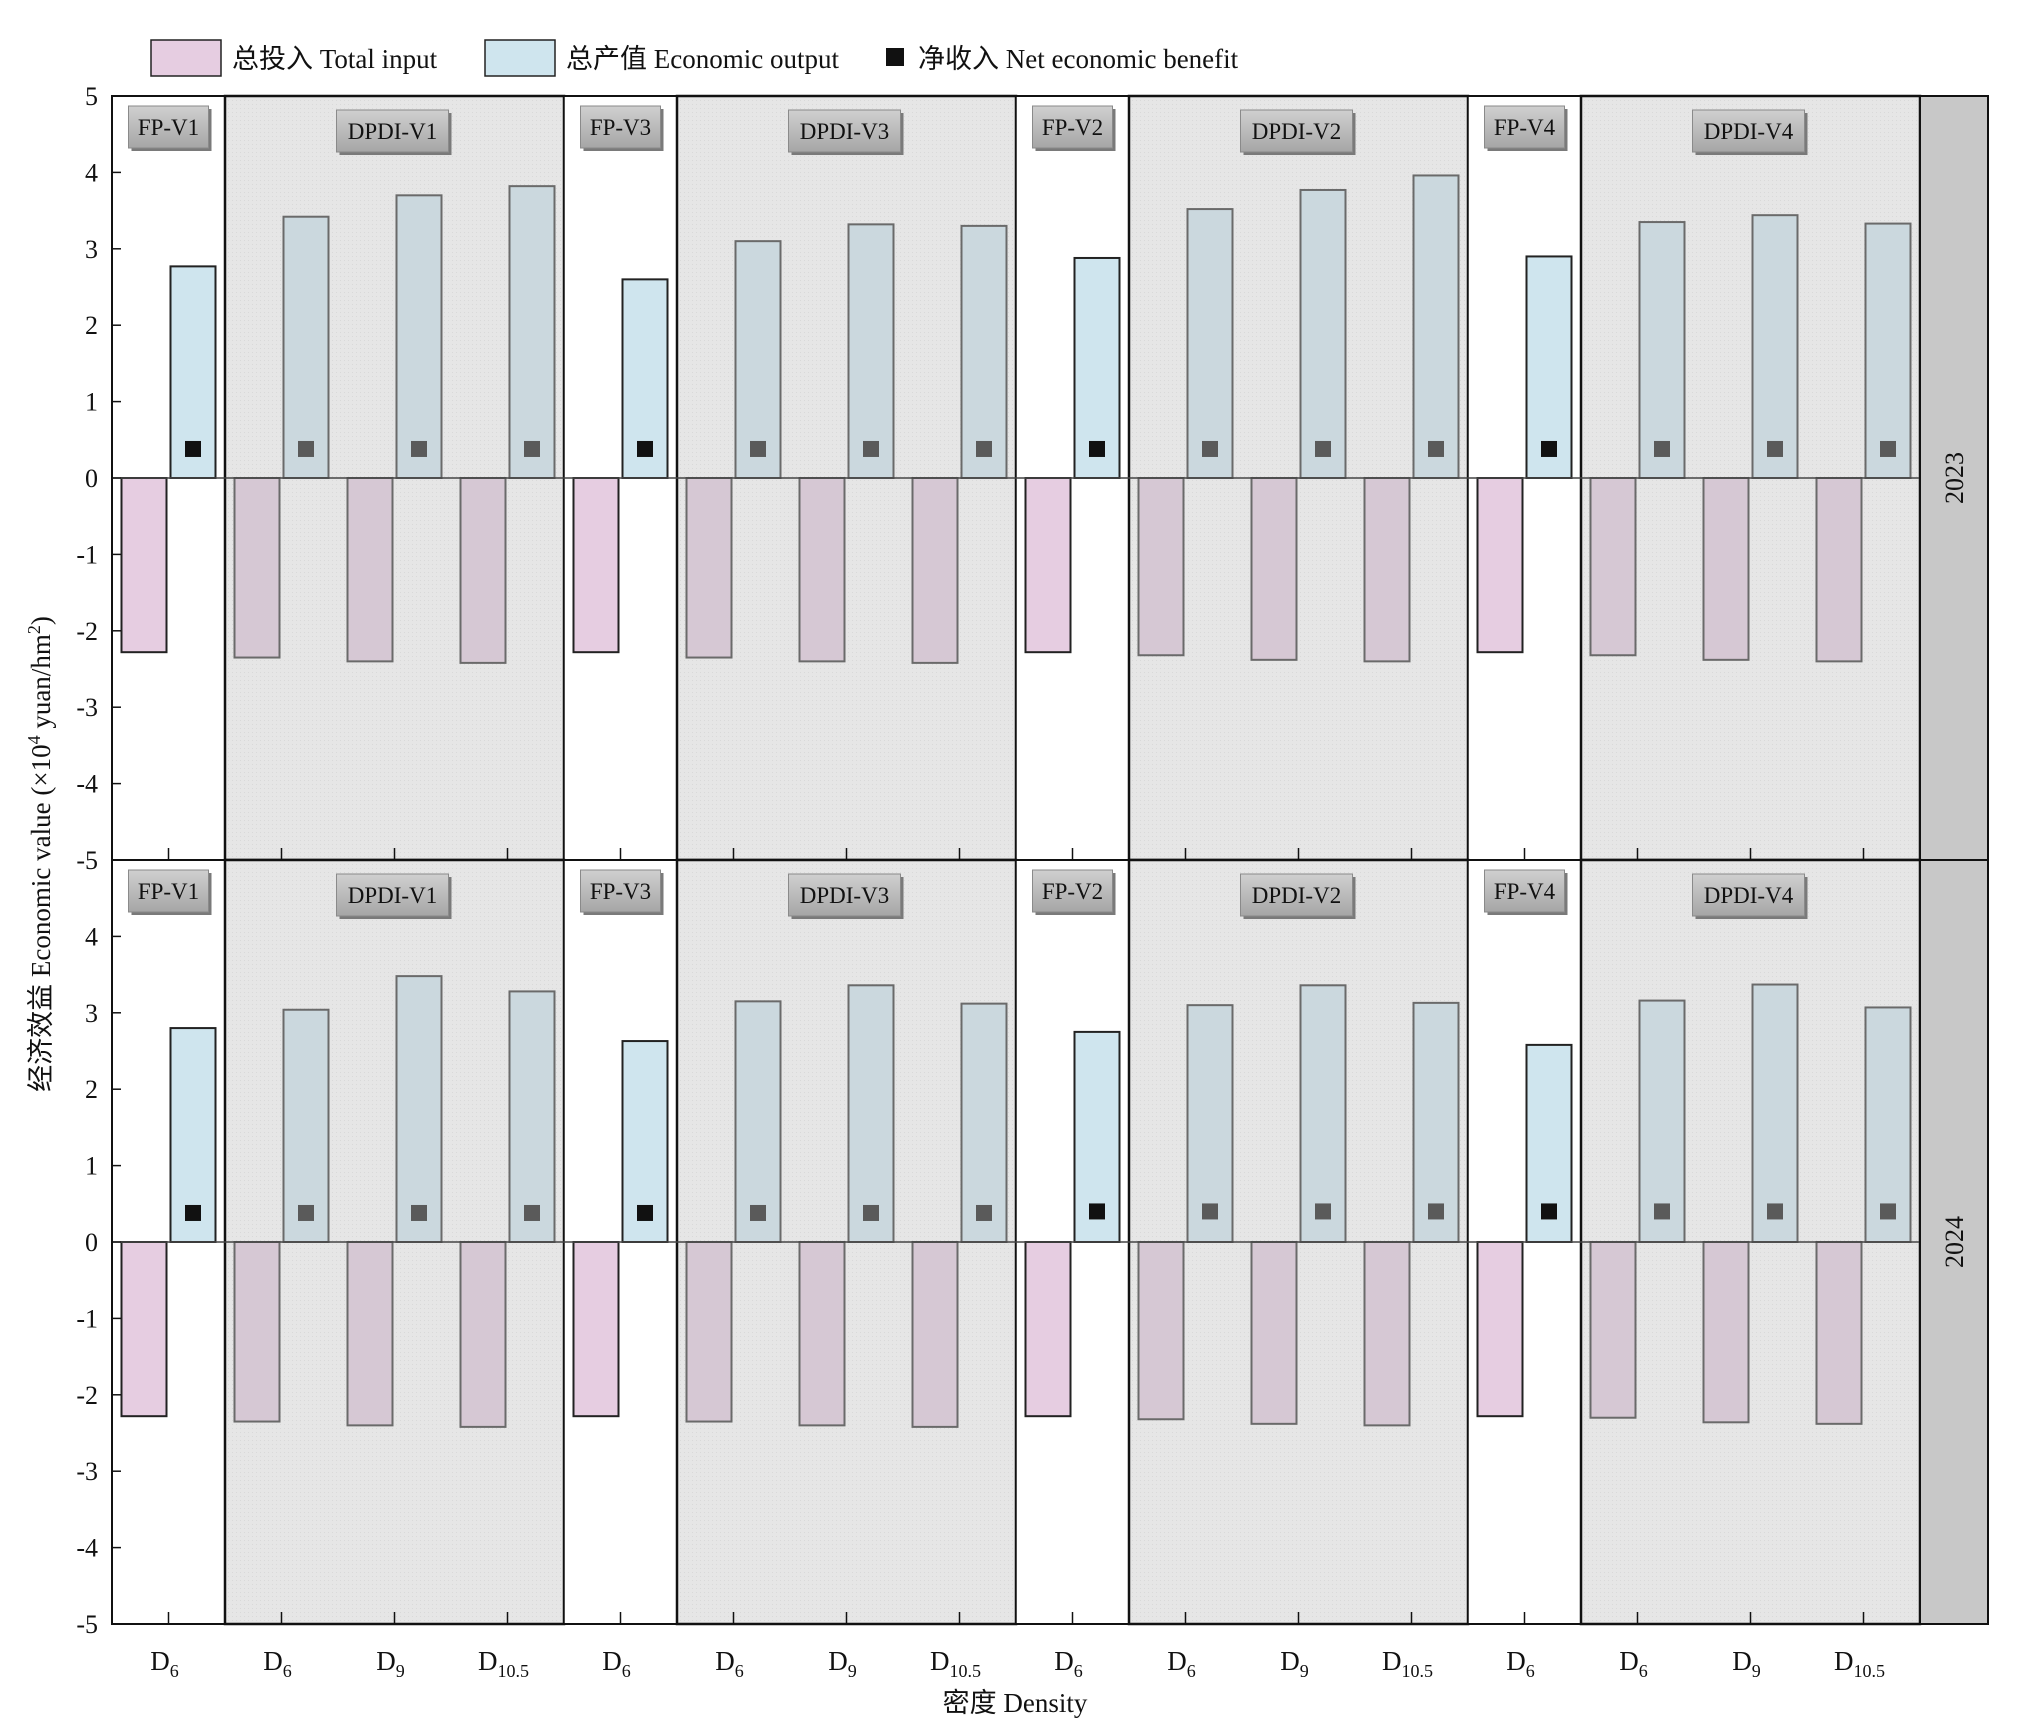 This screenshot has height=1724, width=2021. Describe the element at coordinates (91, 1089) in the screenshot. I see `y-tick-label: 2` at that location.